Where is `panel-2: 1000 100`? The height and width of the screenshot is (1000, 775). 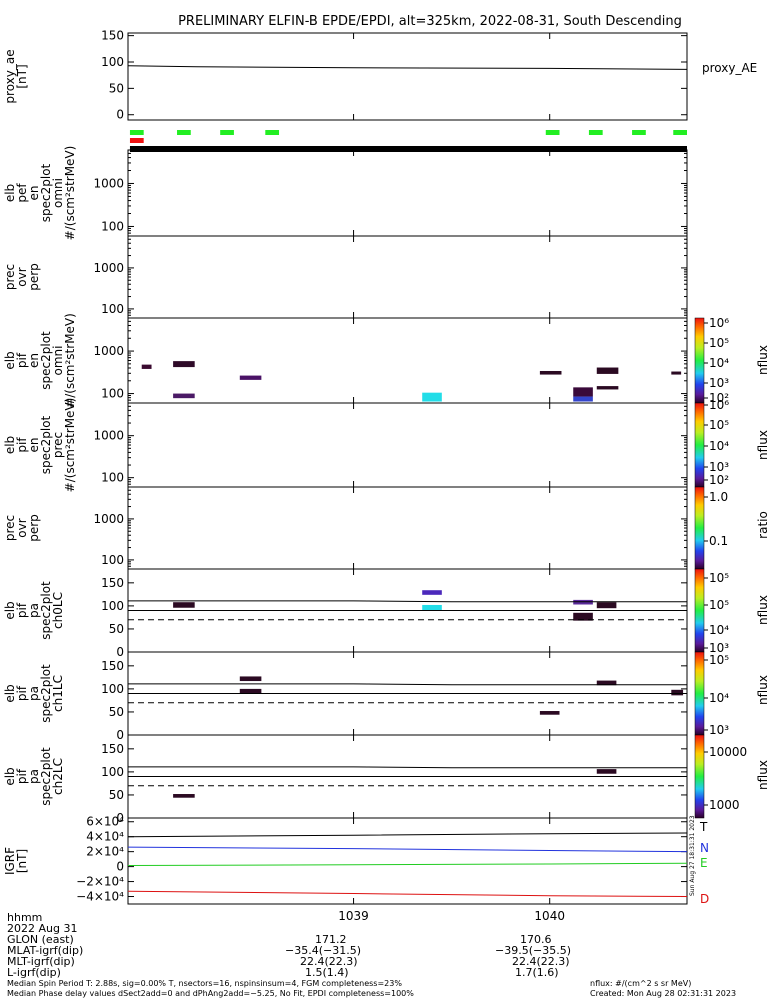 panel-2: 1000 100 is located at coordinates (390, 193).